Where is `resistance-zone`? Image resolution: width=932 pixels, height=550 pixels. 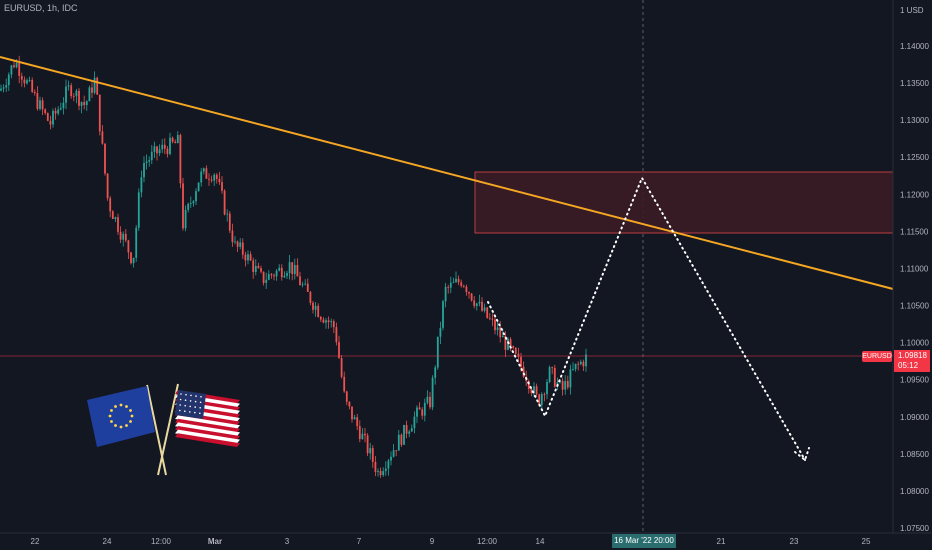
resistance-zone is located at coordinates (684, 202).